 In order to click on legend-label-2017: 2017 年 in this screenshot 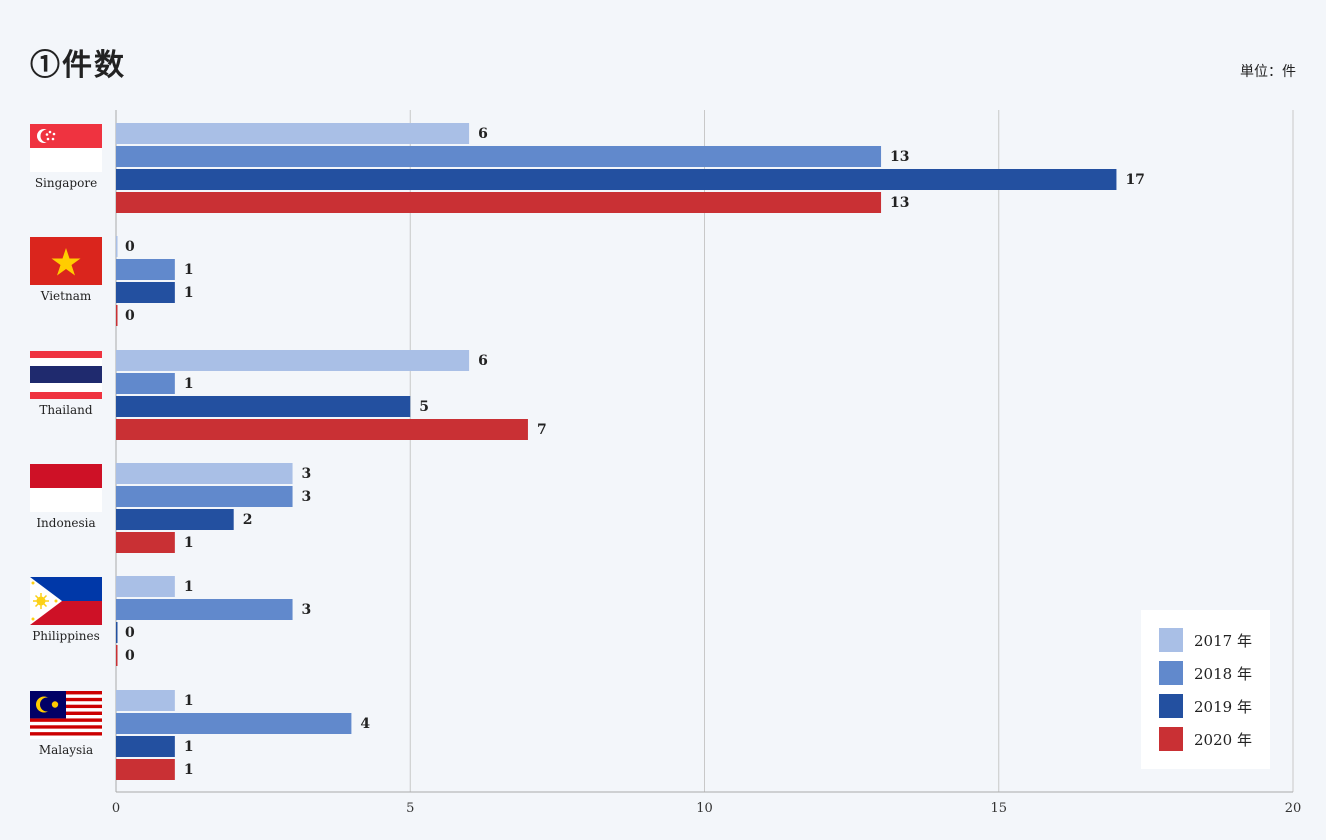, I will do `click(1223, 640)`.